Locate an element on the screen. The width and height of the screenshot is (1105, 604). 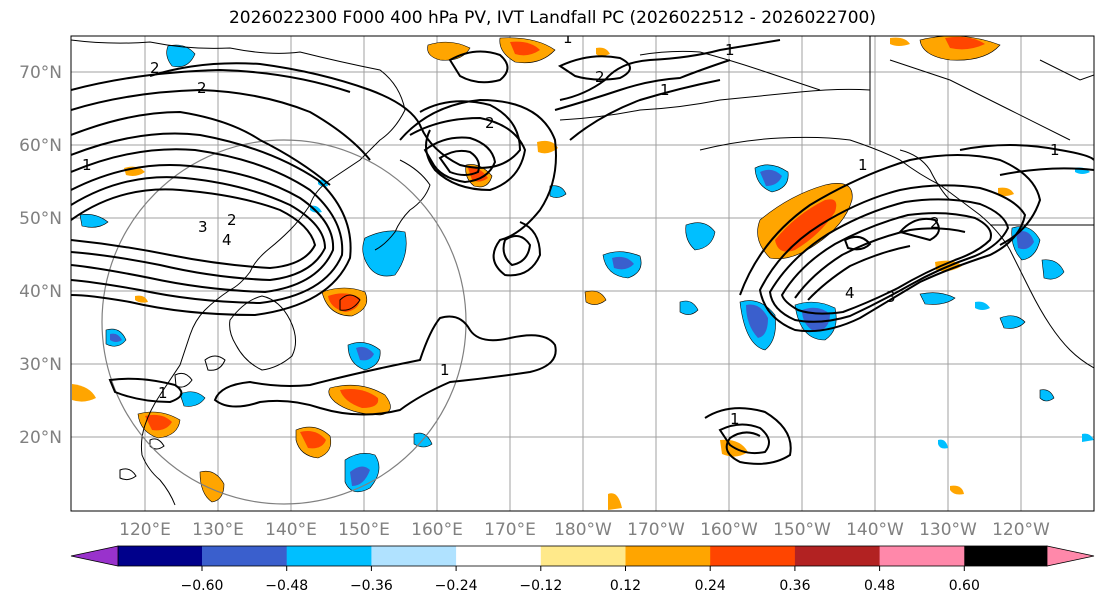
lon-label: 150°W is located at coordinates (802, 530).